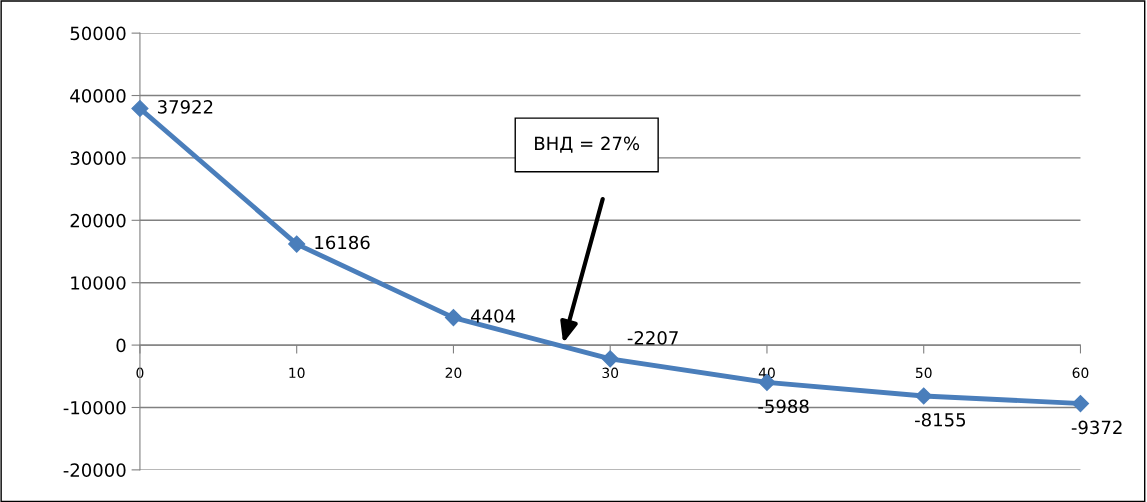 This screenshot has width=1147, height=502. I want to click on data-label: 16186, so click(342, 242).